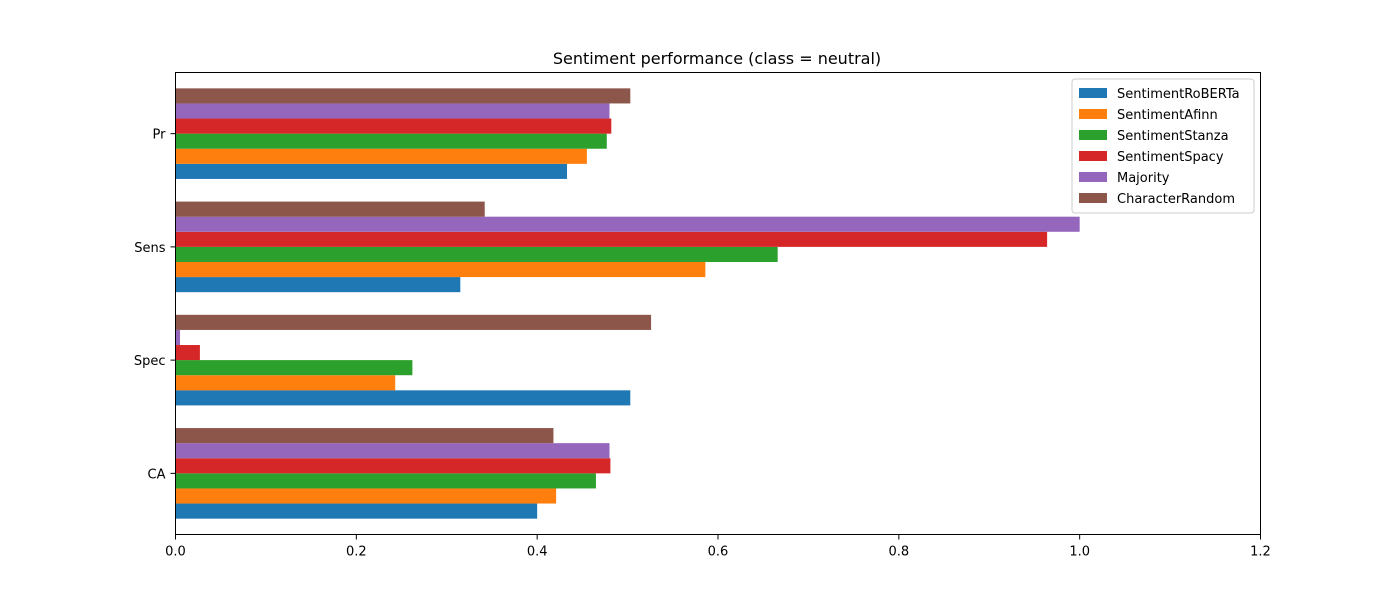  I want to click on y-tick-label-pr: Pr, so click(160, 135).